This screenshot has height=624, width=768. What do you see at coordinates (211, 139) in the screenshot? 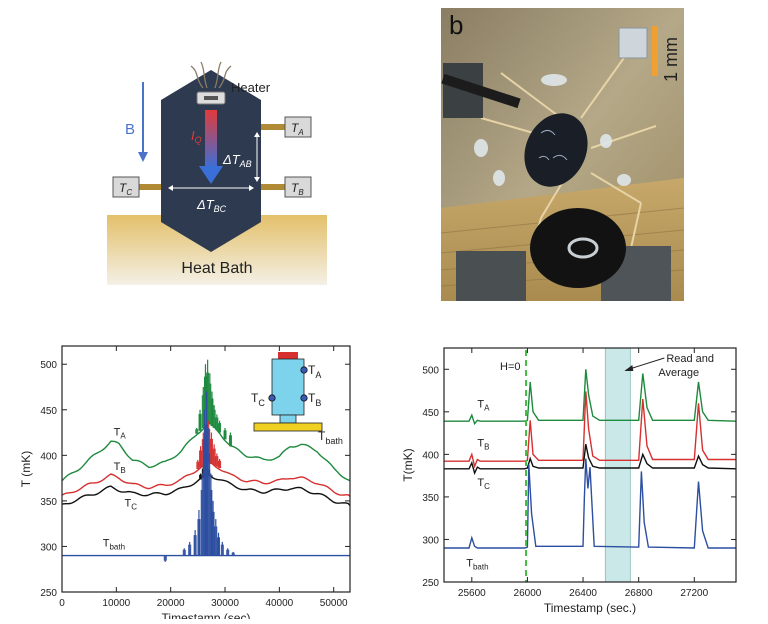
I see `heat-flow-arrow` at bounding box center [211, 139].